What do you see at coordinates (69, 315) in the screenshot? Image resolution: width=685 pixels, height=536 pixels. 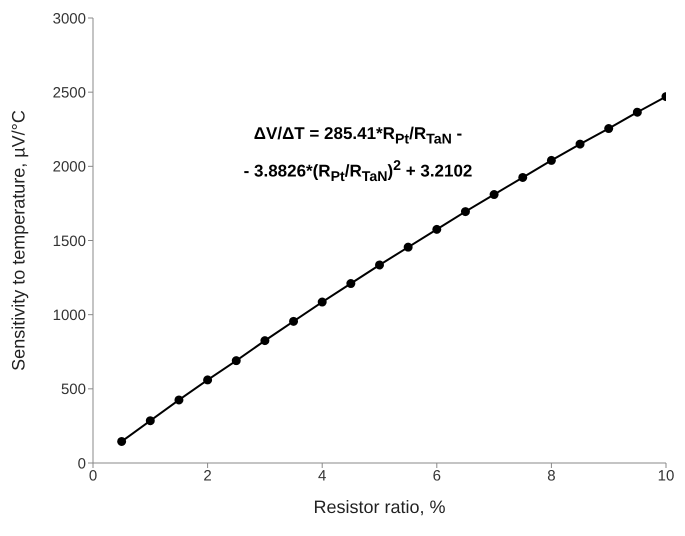 I see `y-tick-label: 1000` at bounding box center [69, 315].